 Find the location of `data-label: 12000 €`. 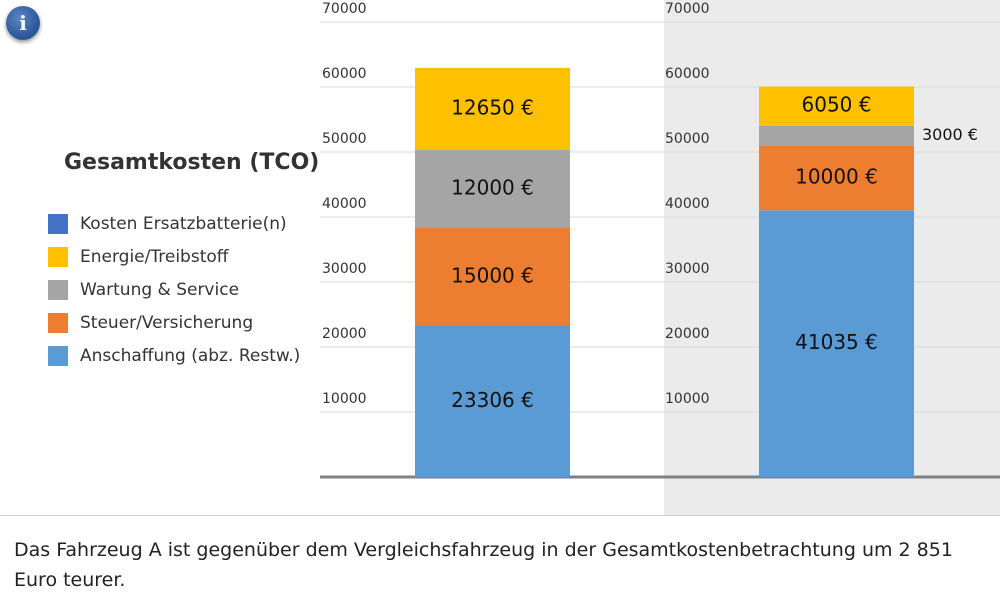

data-label: 12000 € is located at coordinates (492, 188).